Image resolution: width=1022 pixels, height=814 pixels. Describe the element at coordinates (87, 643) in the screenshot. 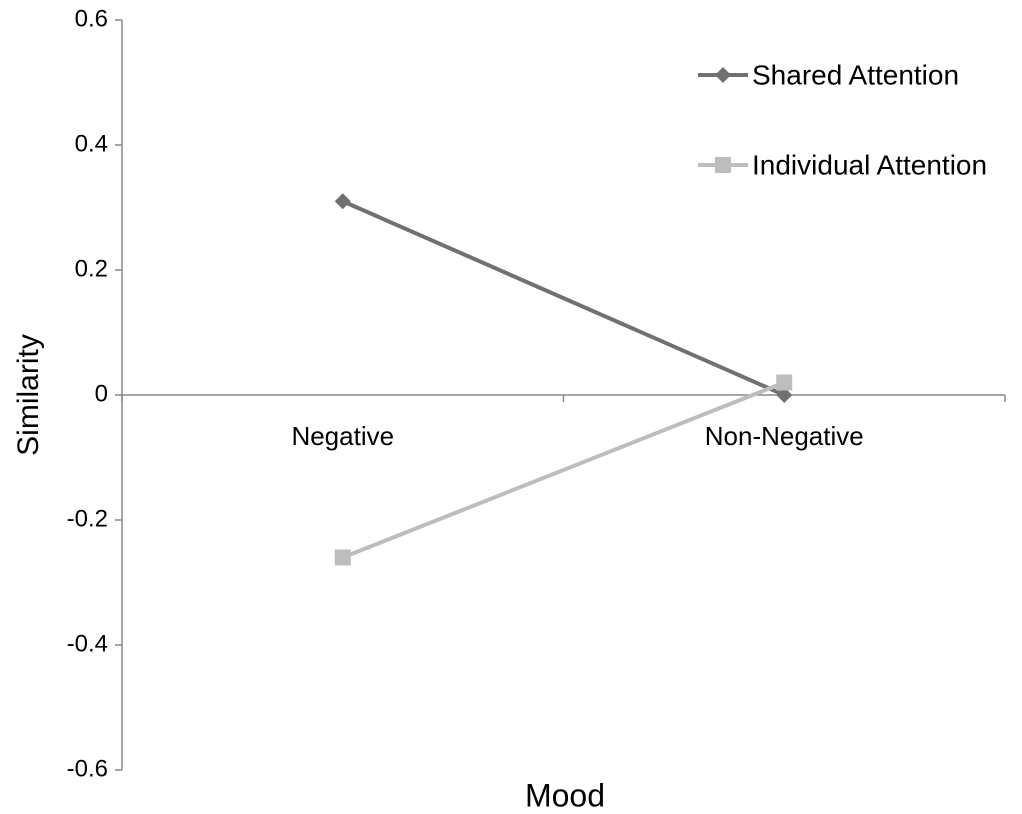

I see `y-tick-label: -0.4` at that location.